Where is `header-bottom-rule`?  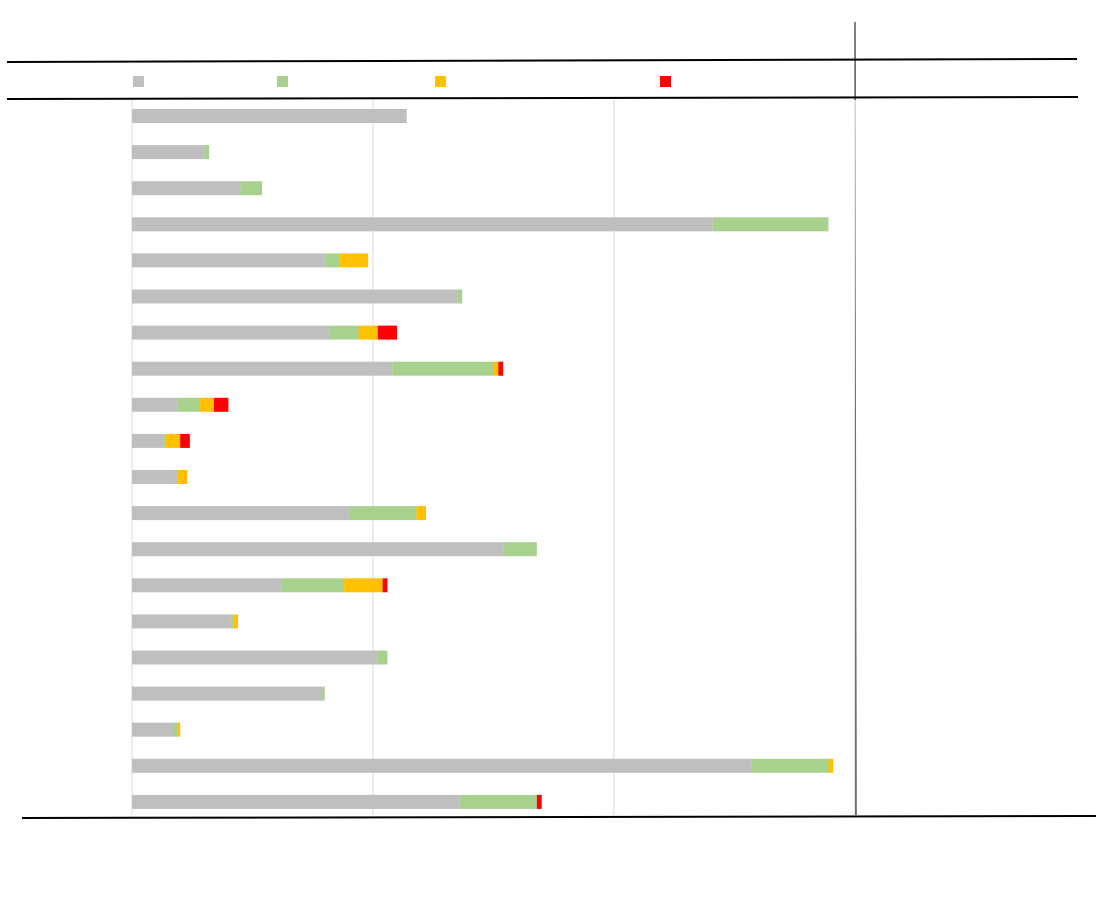 header-bottom-rule is located at coordinates (542, 98).